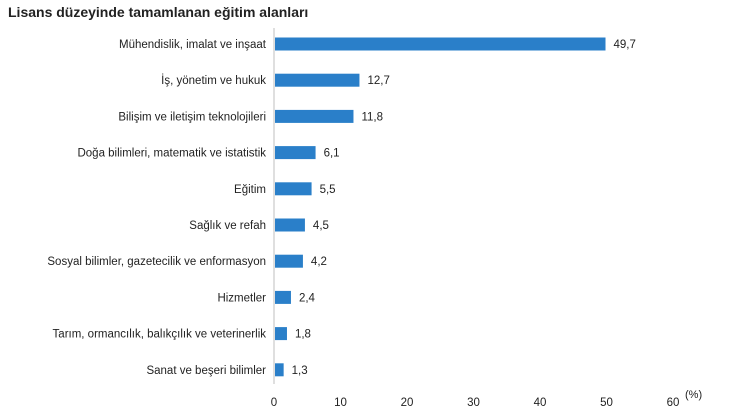 The width and height of the screenshot is (750, 407). What do you see at coordinates (673, 402) in the screenshot?
I see `x-tick-label: 60` at bounding box center [673, 402].